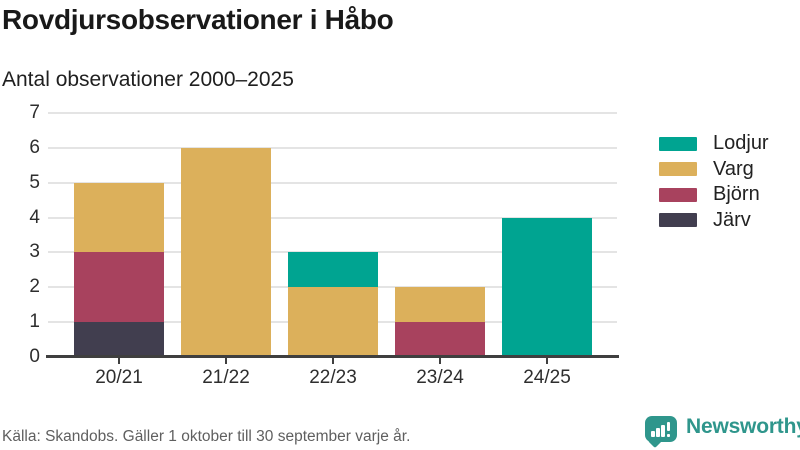  What do you see at coordinates (34, 356) in the screenshot?
I see `y-axis-label: 0` at bounding box center [34, 356].